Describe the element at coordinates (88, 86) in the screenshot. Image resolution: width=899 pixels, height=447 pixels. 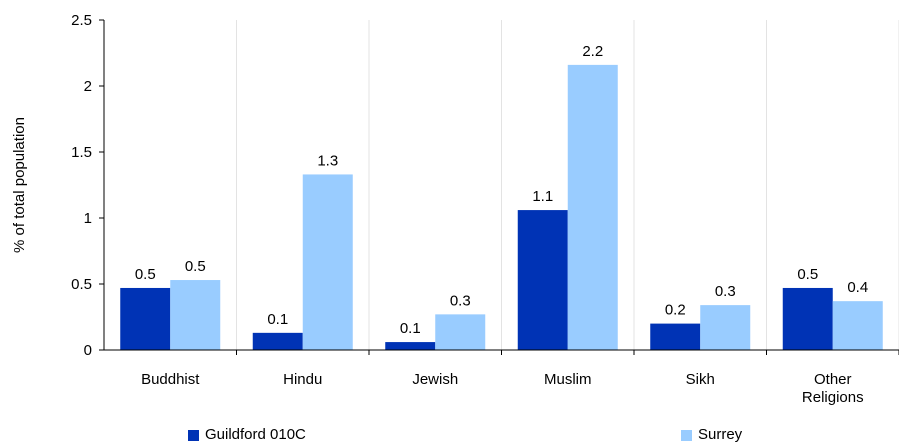
I see `y-tick-label: 2` at that location.